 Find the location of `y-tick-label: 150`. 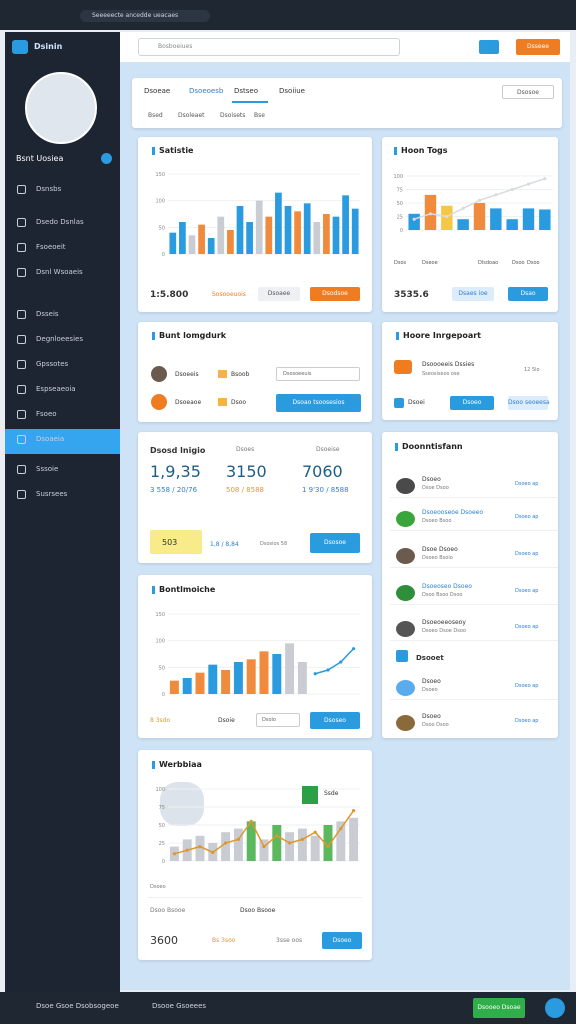

y-tick-label: 150 is located at coordinates (160, 615).